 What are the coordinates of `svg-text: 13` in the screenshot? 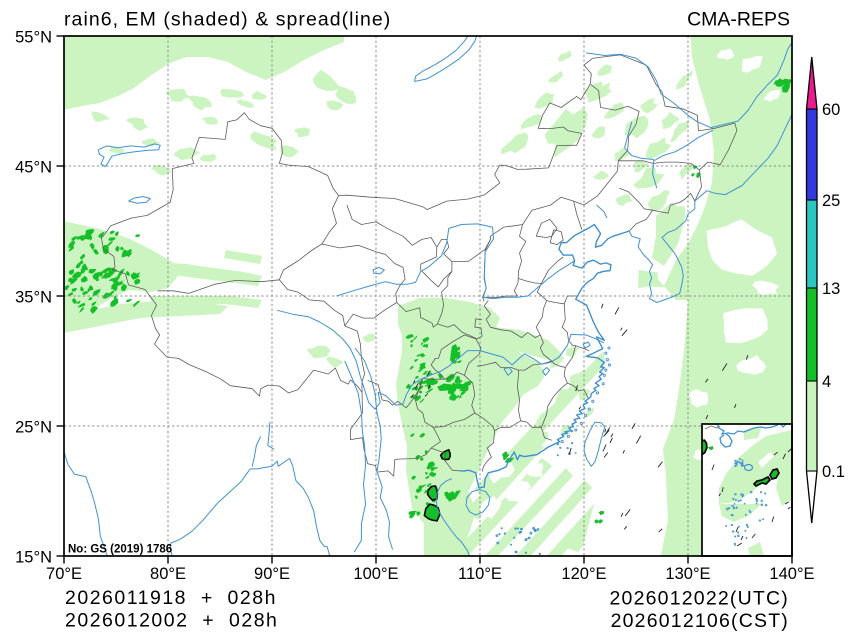 It's located at (831, 289).